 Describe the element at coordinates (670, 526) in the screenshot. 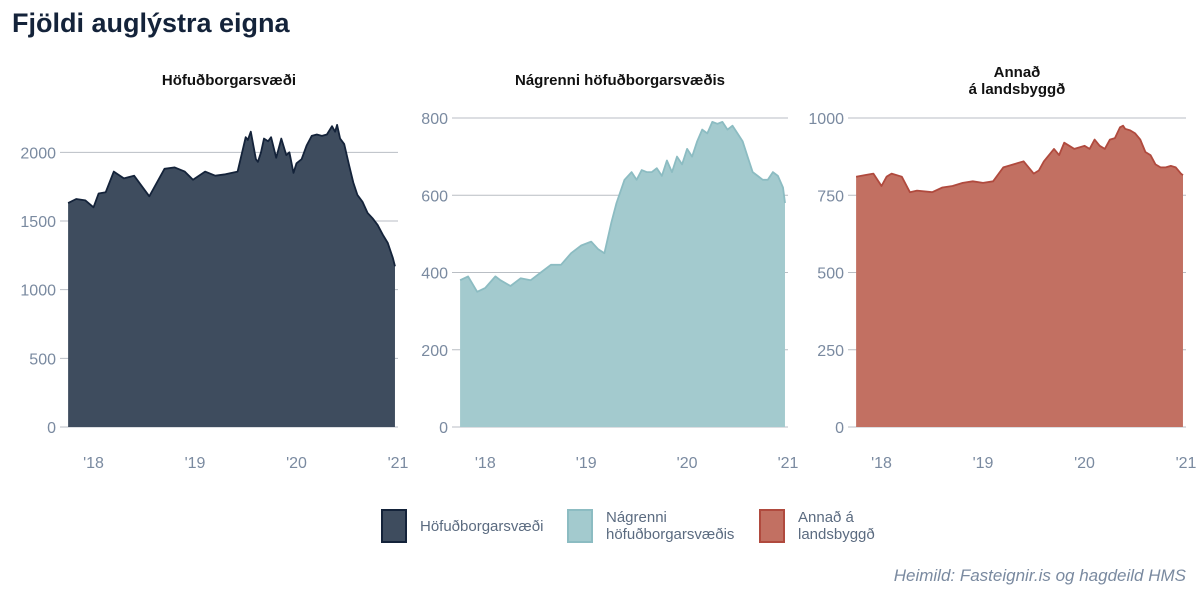

I see `legend-label: Nágrenni höfuðborgarsvæðis` at that location.